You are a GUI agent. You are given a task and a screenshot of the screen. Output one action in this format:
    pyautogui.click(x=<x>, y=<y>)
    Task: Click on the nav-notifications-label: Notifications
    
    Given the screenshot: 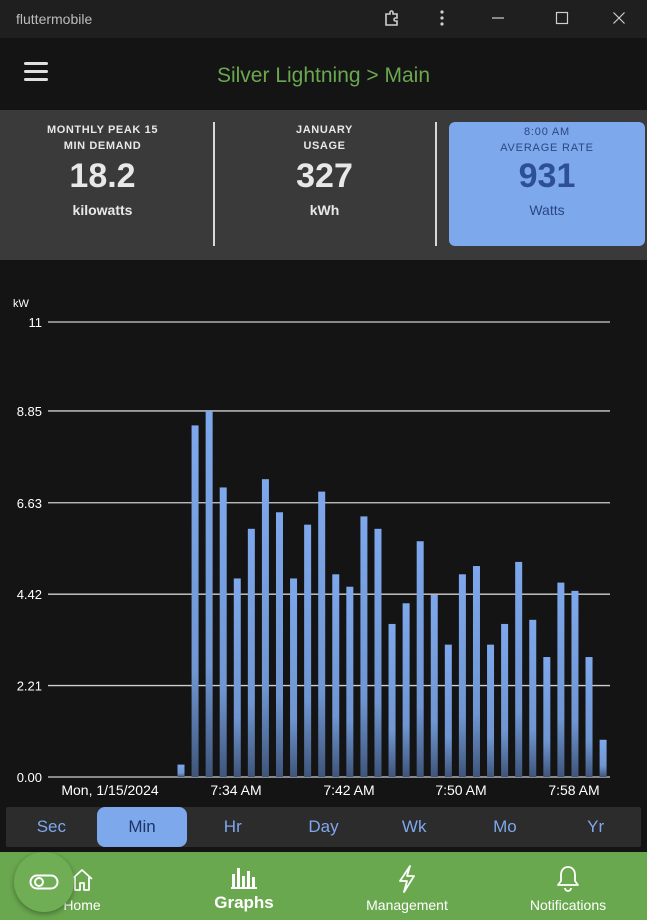 What is the action you would take?
    pyautogui.click(x=568, y=905)
    